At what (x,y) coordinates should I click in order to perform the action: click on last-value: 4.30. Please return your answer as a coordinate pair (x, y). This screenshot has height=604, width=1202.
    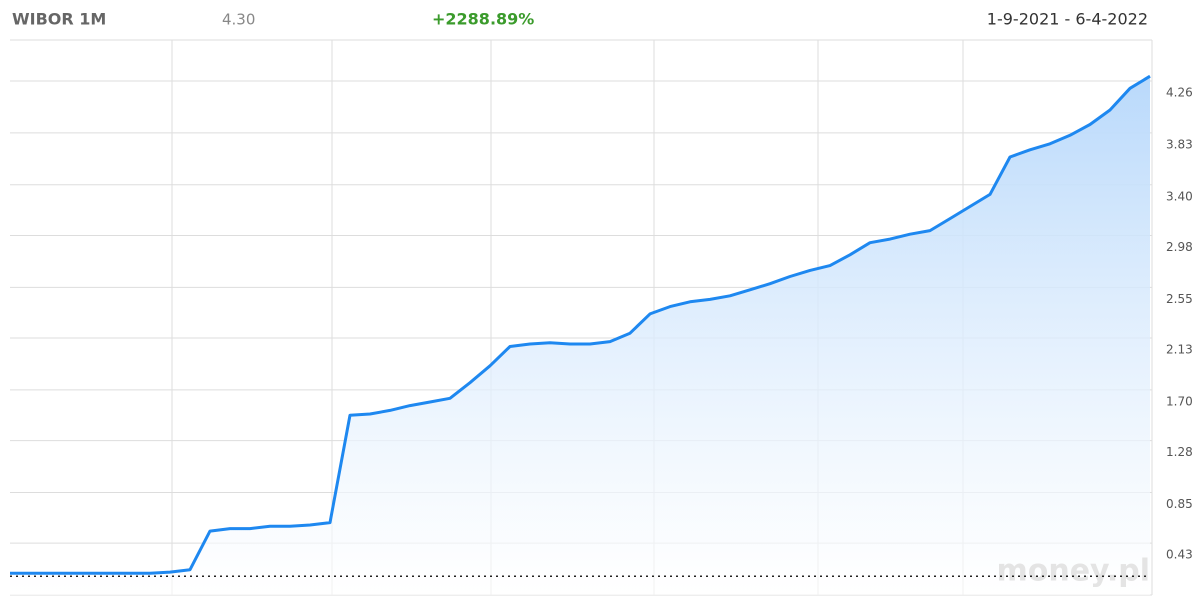
    Looking at the image, I should click on (238, 20).